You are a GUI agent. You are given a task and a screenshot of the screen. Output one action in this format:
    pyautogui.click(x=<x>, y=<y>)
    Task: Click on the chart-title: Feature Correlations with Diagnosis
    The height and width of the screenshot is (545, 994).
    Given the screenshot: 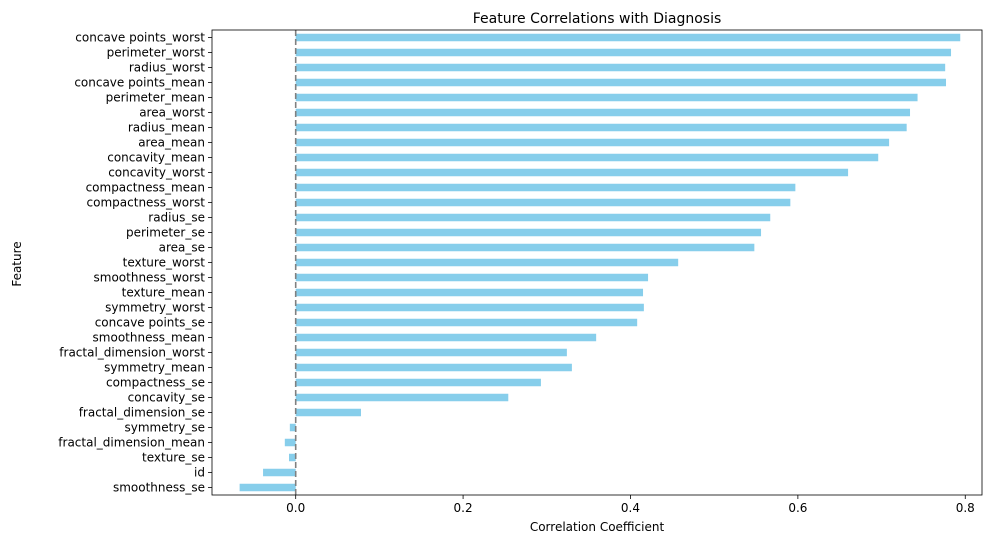 What is the action you would take?
    pyautogui.click(x=597, y=19)
    